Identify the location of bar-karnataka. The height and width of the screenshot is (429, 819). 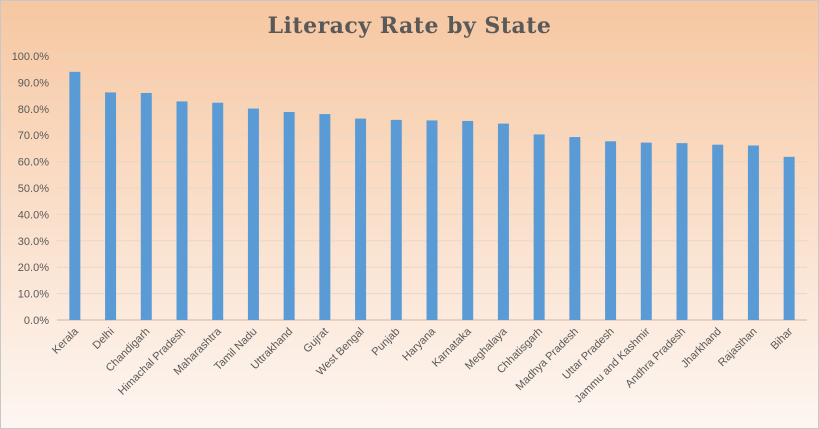
(468, 220).